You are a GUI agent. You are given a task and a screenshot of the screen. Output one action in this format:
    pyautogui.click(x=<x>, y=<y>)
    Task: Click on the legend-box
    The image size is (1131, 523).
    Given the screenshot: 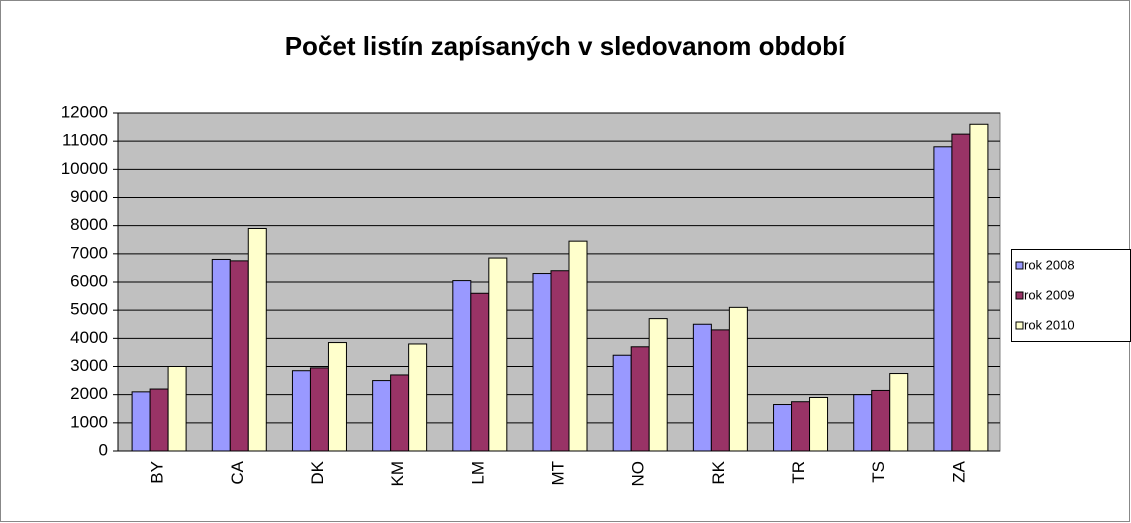 What is the action you would take?
    pyautogui.click(x=1071, y=295)
    